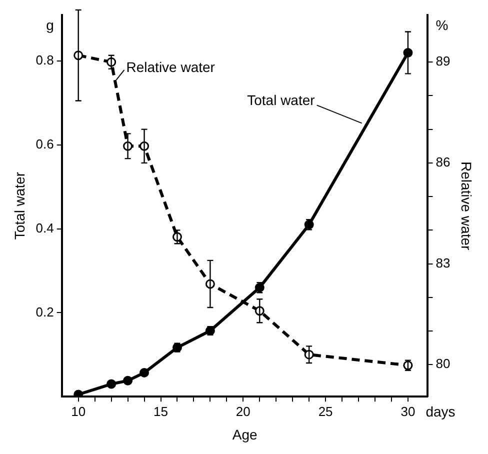 This screenshot has height=454, width=488. Describe the element at coordinates (50, 24) in the screenshot. I see `text: g` at that location.